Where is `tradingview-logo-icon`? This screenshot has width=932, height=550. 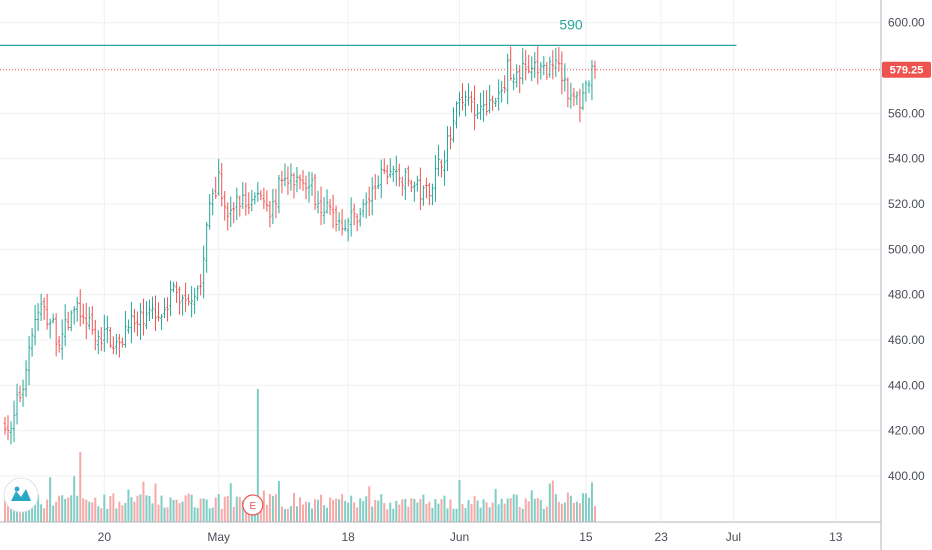 tradingview-logo-icon is located at coordinates (21, 495).